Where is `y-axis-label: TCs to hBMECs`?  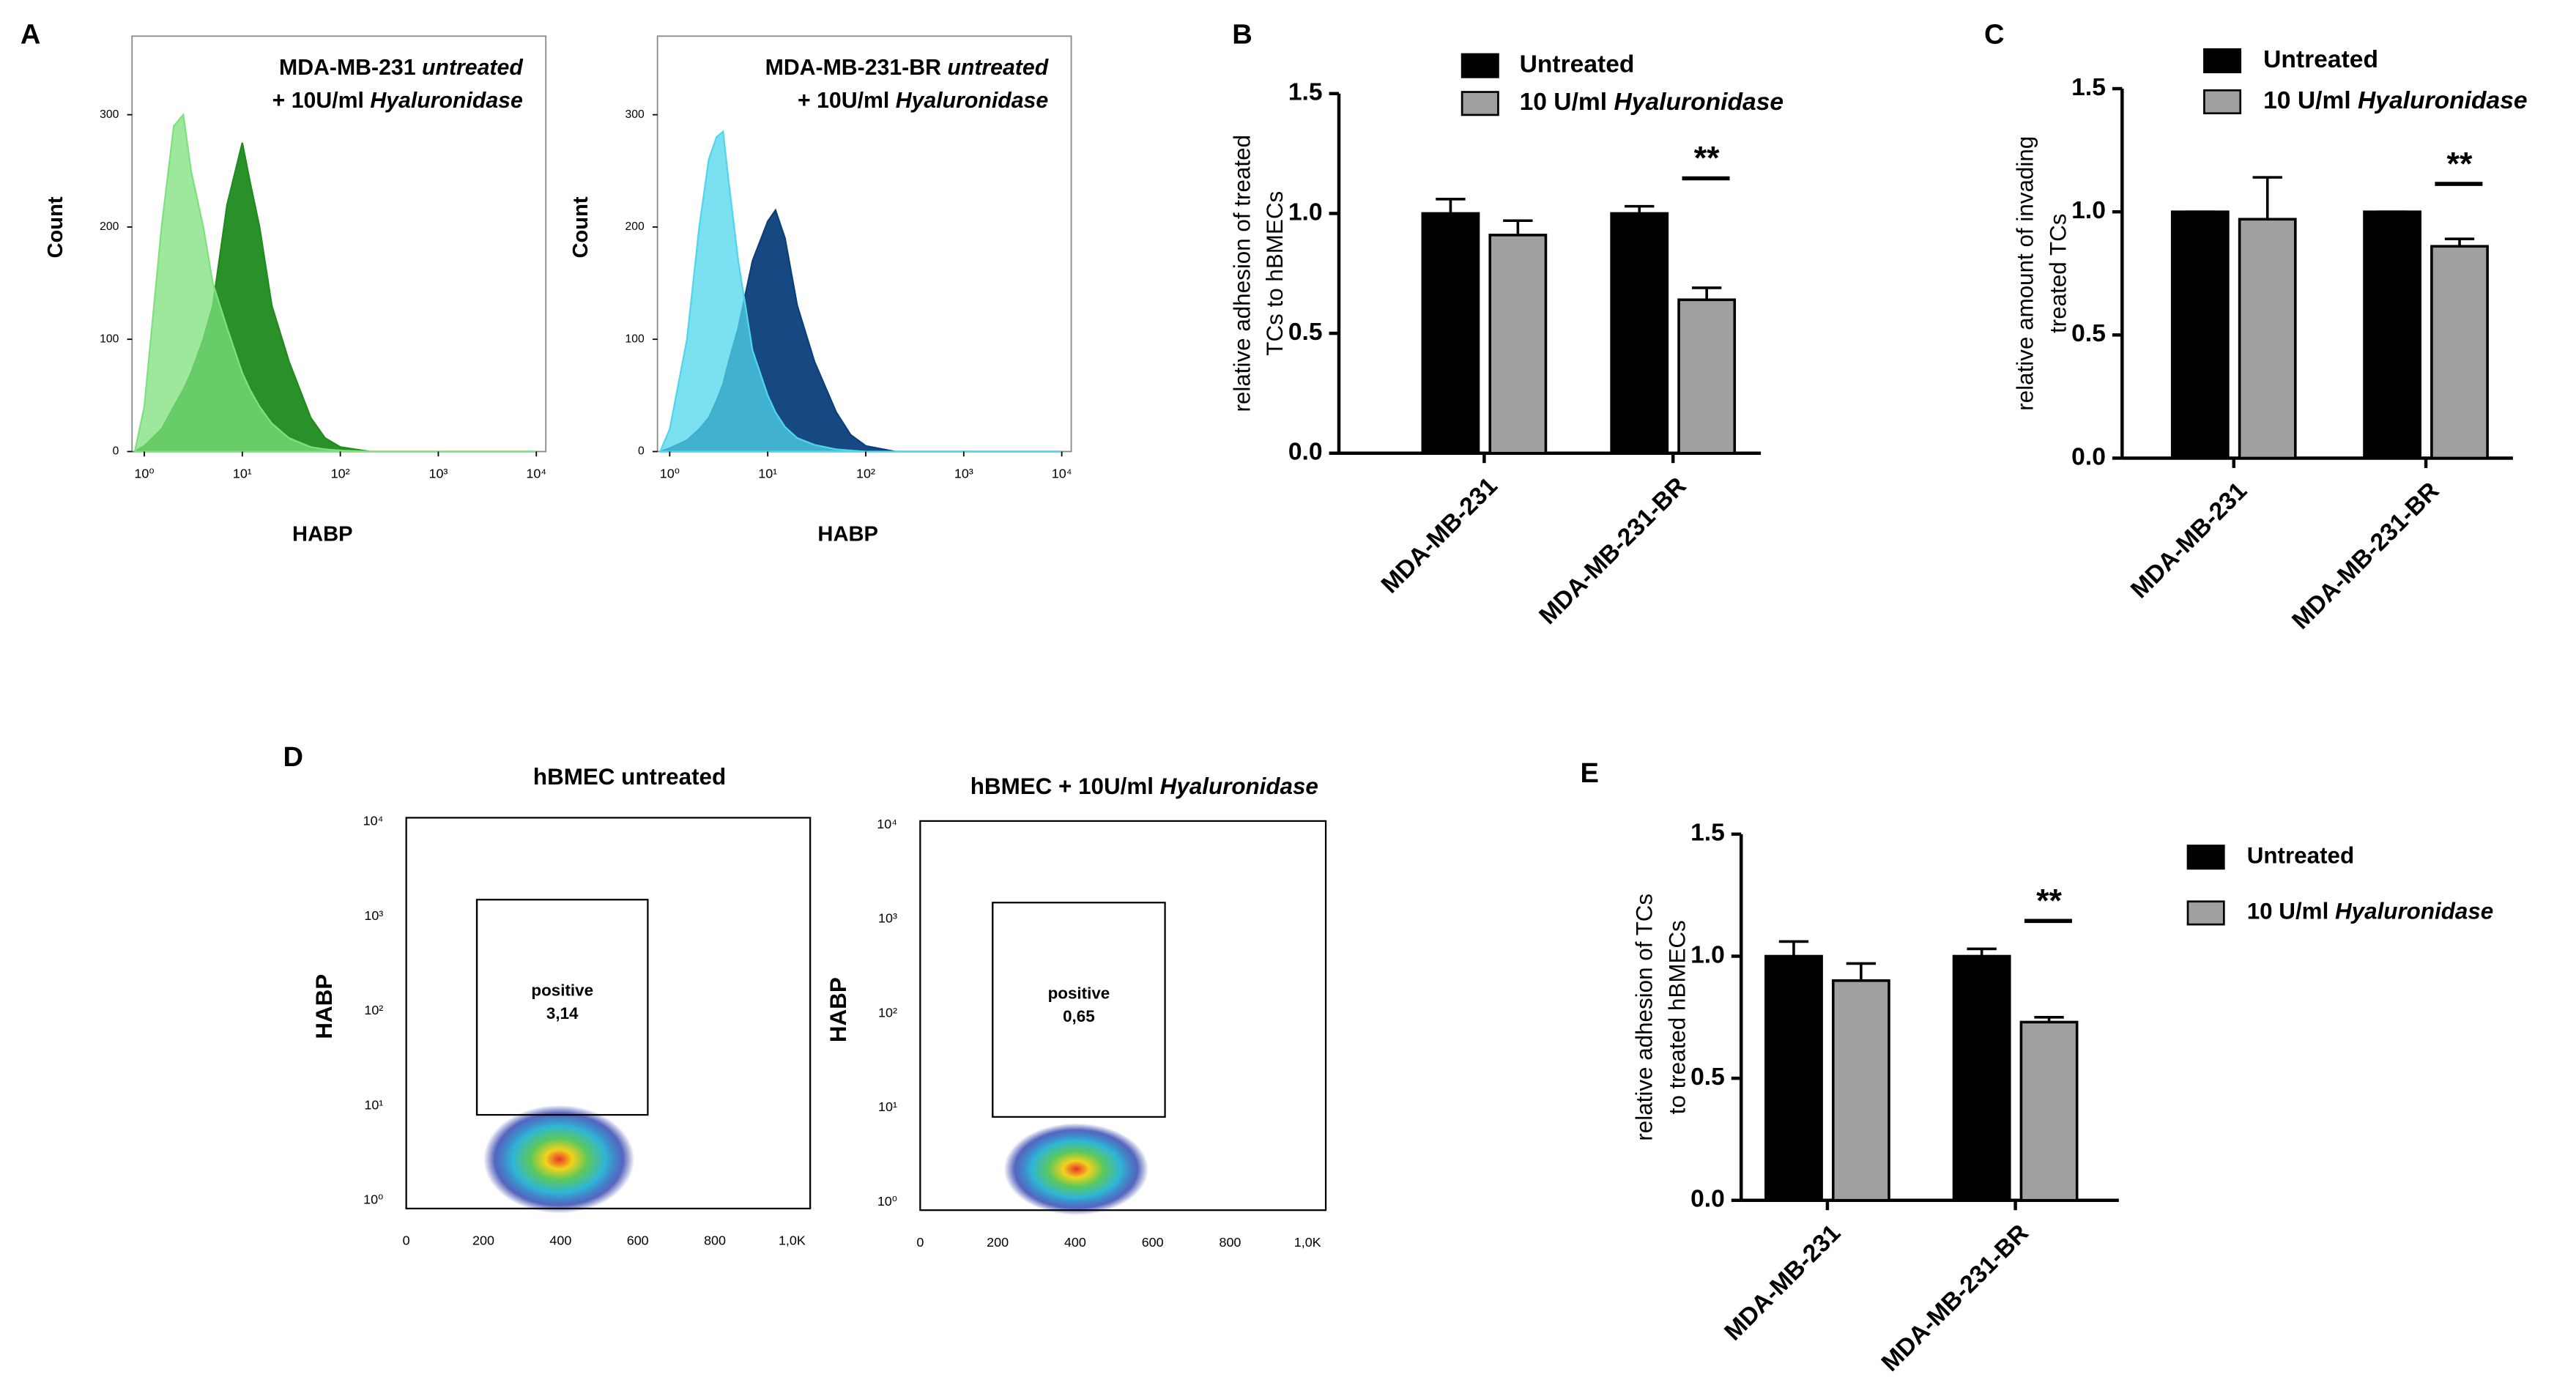
y-axis-label: TCs to hBMECs is located at coordinates (1275, 273).